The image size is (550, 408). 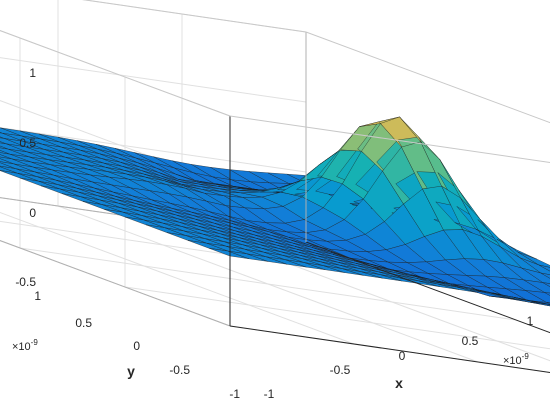 I want to click on x-tick-label: -0.5, so click(x=340, y=370).